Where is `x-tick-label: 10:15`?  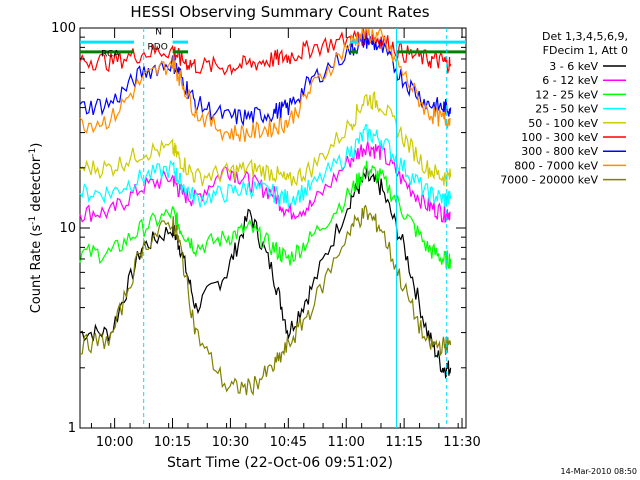 x-tick-label: 10:15 is located at coordinates (172, 442).